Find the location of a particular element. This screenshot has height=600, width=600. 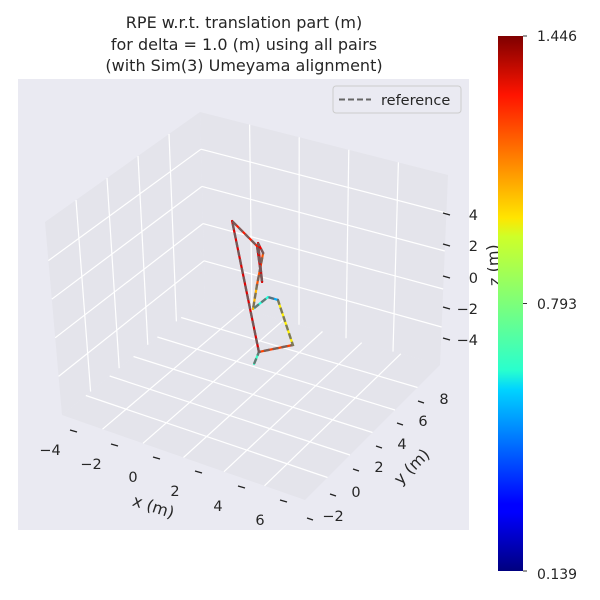

legend: reference is located at coordinates (397, 99).